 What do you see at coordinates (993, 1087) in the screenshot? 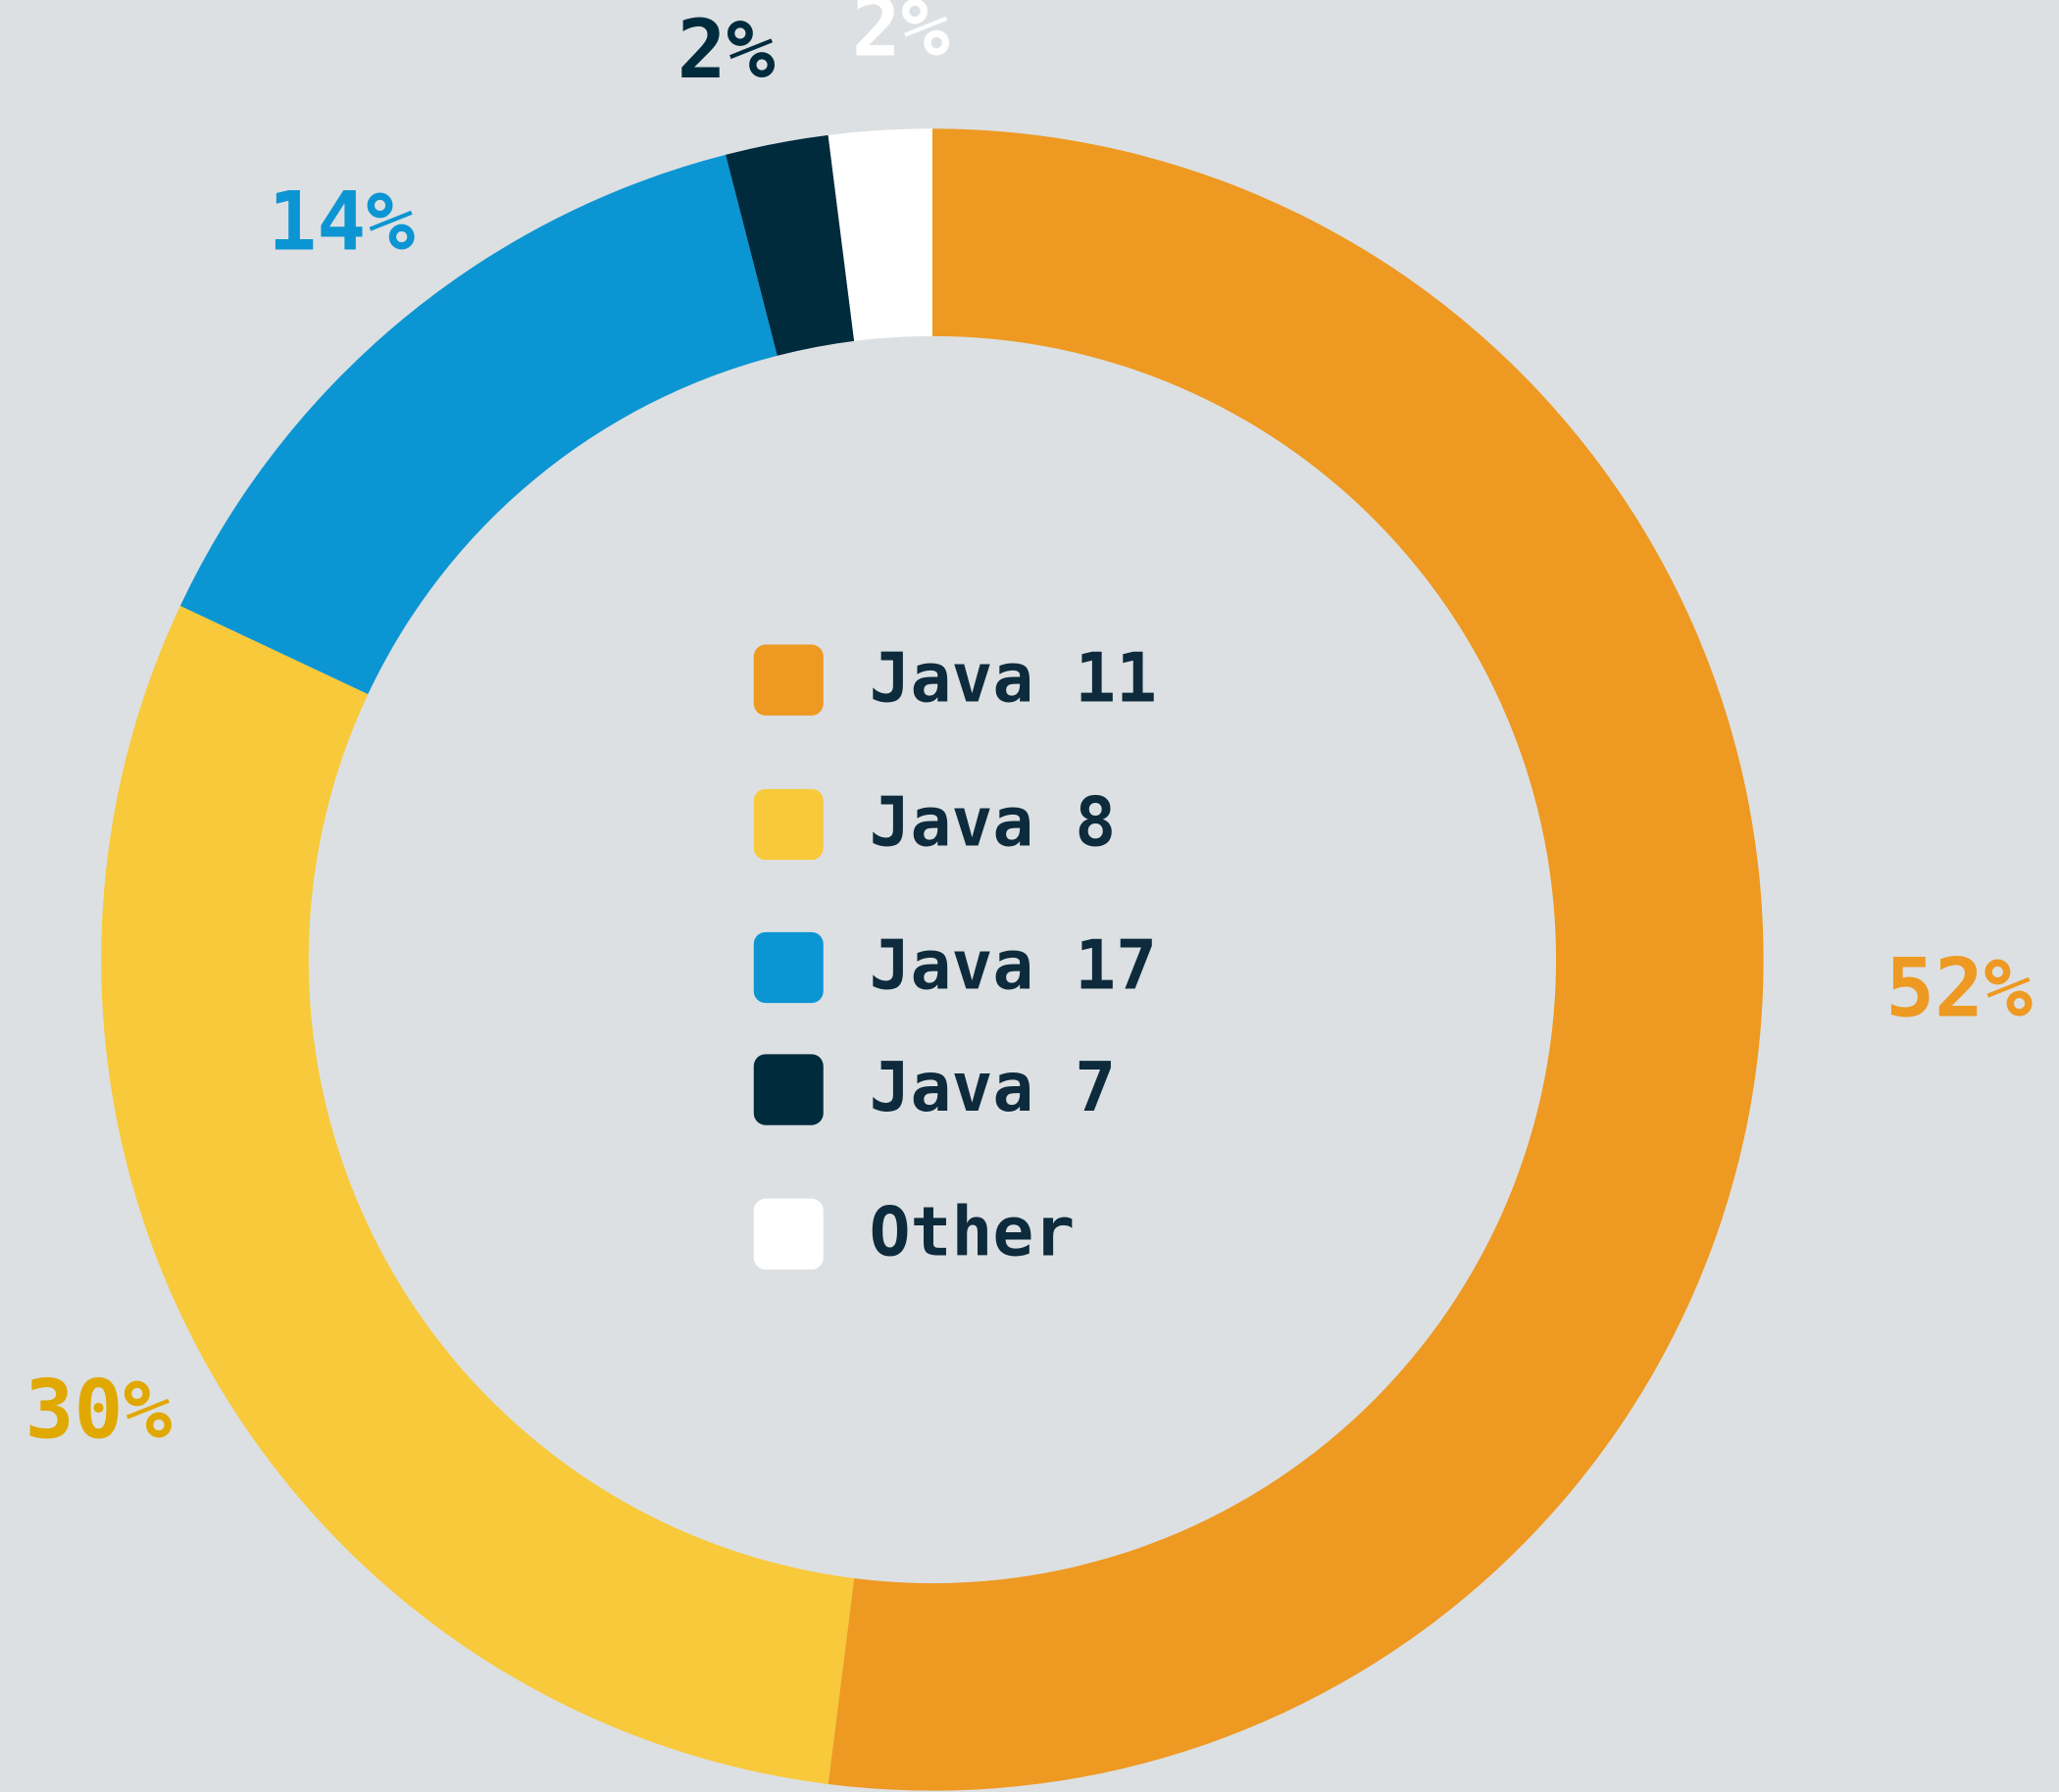
I see `legend-label: Java 7` at bounding box center [993, 1087].